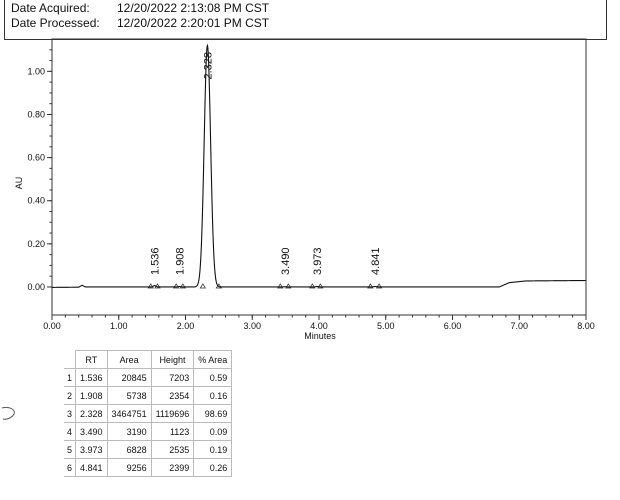  Describe the element at coordinates (172, 359) in the screenshot. I see `height-header: Height` at that location.